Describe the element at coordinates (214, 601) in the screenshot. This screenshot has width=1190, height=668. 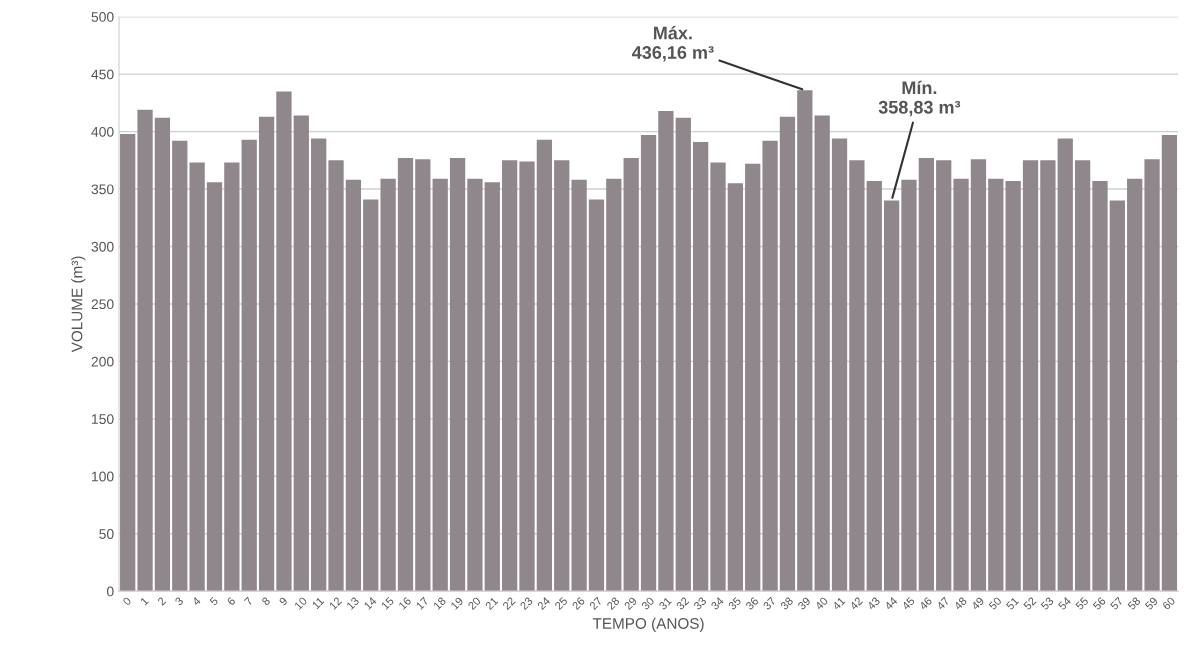
I see `x-tick-label: 5` at that location.